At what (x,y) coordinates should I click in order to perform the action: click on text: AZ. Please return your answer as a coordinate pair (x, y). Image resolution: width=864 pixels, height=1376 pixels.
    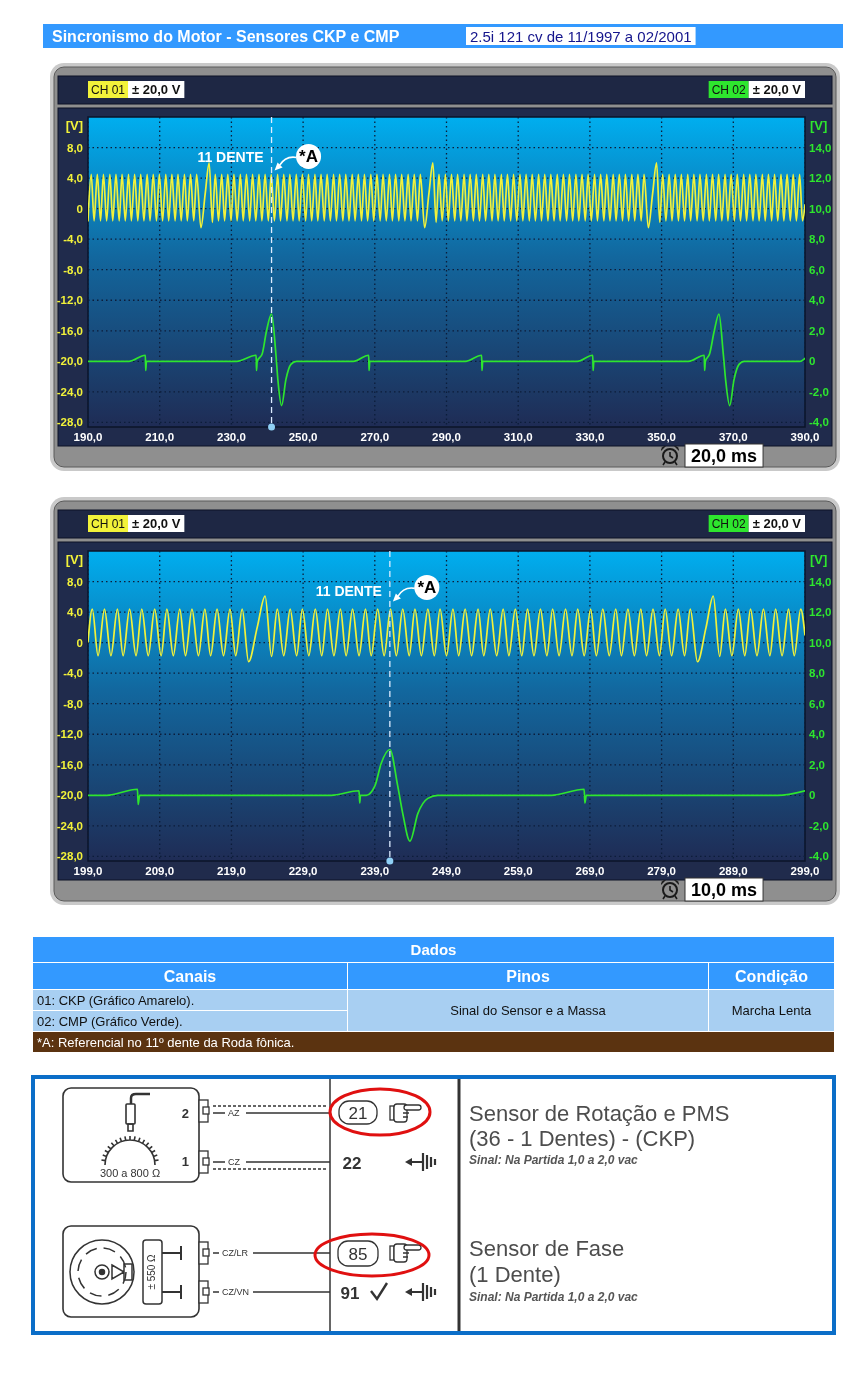
    Looking at the image, I should click on (234, 1113).